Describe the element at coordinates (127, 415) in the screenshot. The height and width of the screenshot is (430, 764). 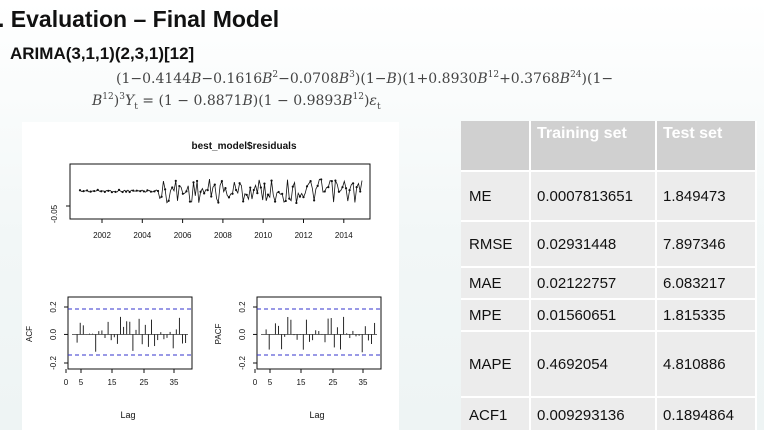
I see `acf-xlabel: Lag` at that location.